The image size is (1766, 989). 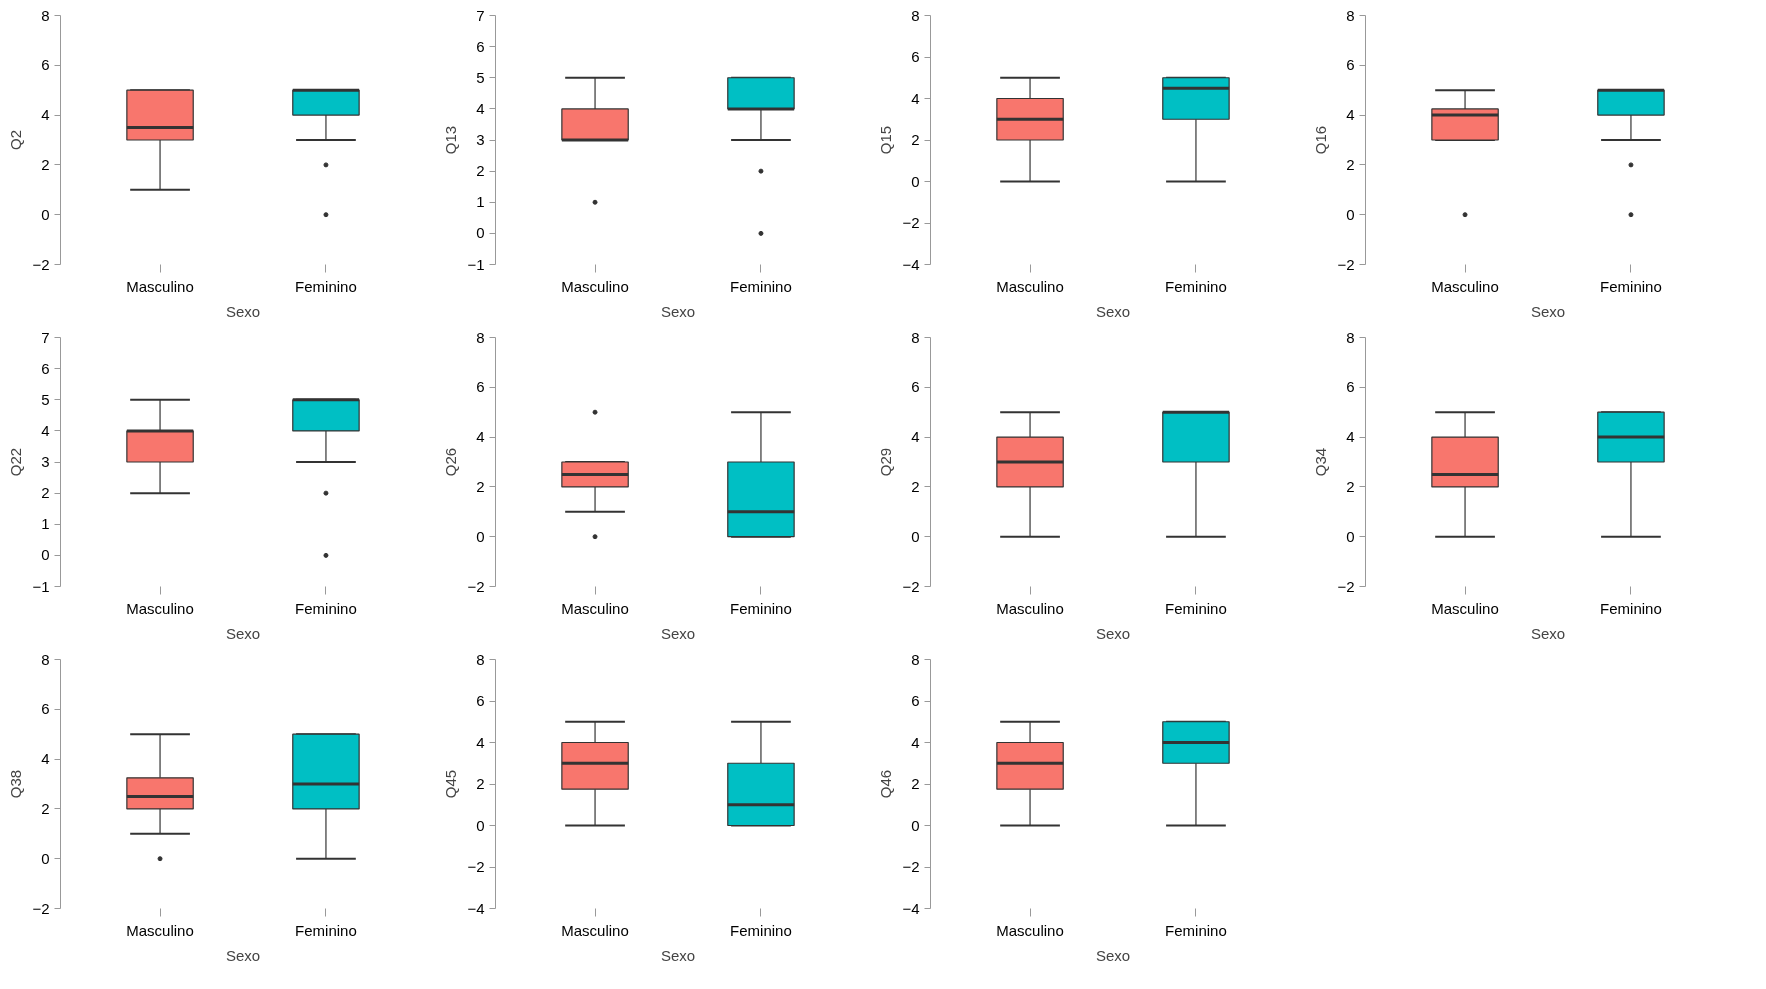 I want to click on y-axis-title: Q15, so click(x=886, y=140).